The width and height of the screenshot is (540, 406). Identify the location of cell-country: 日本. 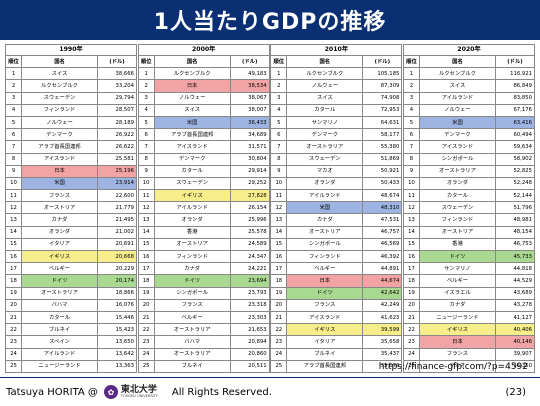
(59, 171).